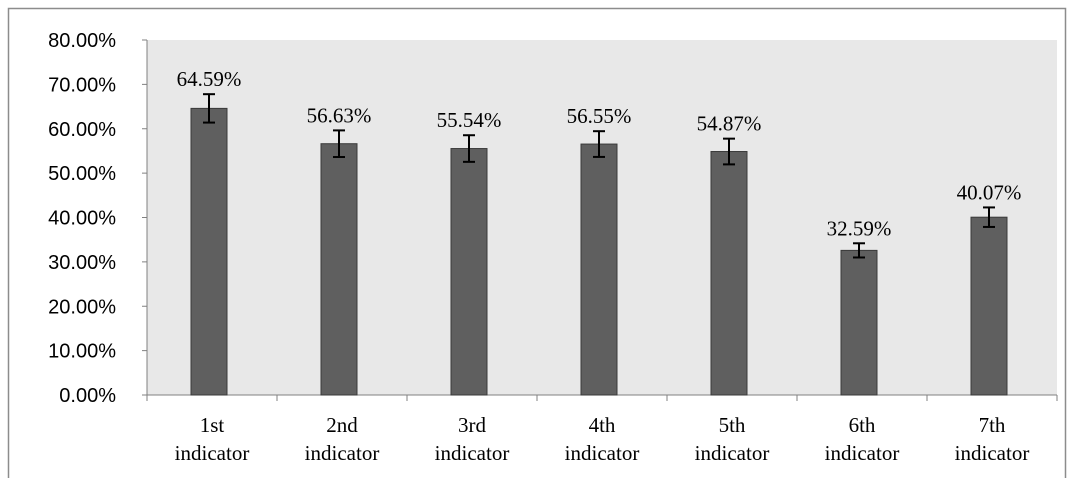  What do you see at coordinates (342, 439) in the screenshot?
I see `x-tick-label: 2nd indicator` at bounding box center [342, 439].